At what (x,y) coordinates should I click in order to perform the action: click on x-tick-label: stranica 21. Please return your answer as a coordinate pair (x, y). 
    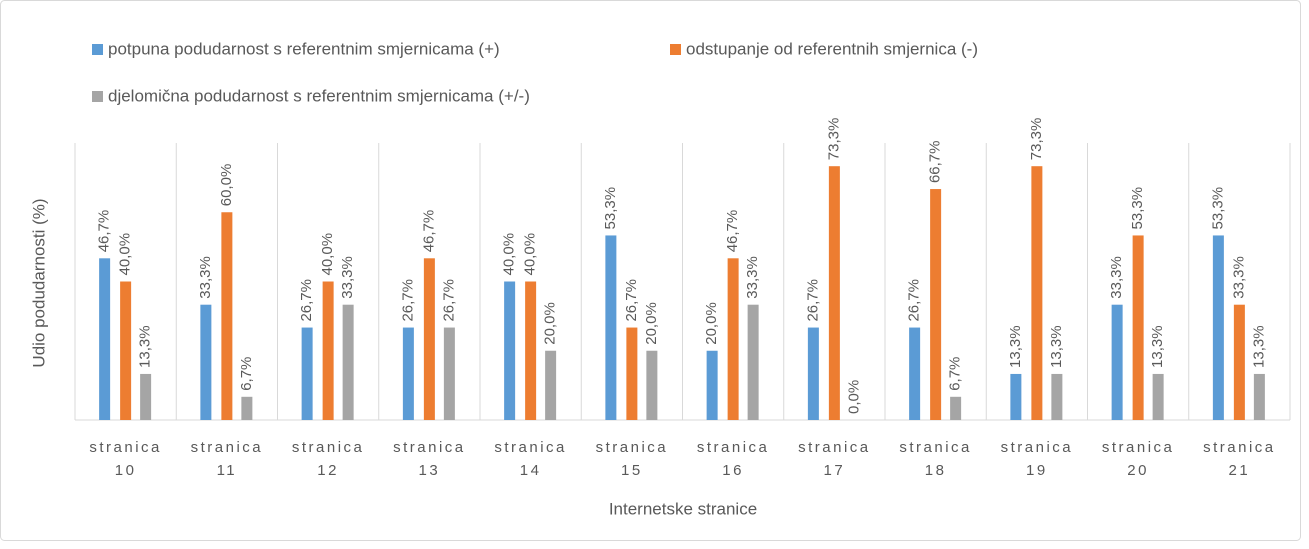
    Looking at the image, I should click on (1239, 459).